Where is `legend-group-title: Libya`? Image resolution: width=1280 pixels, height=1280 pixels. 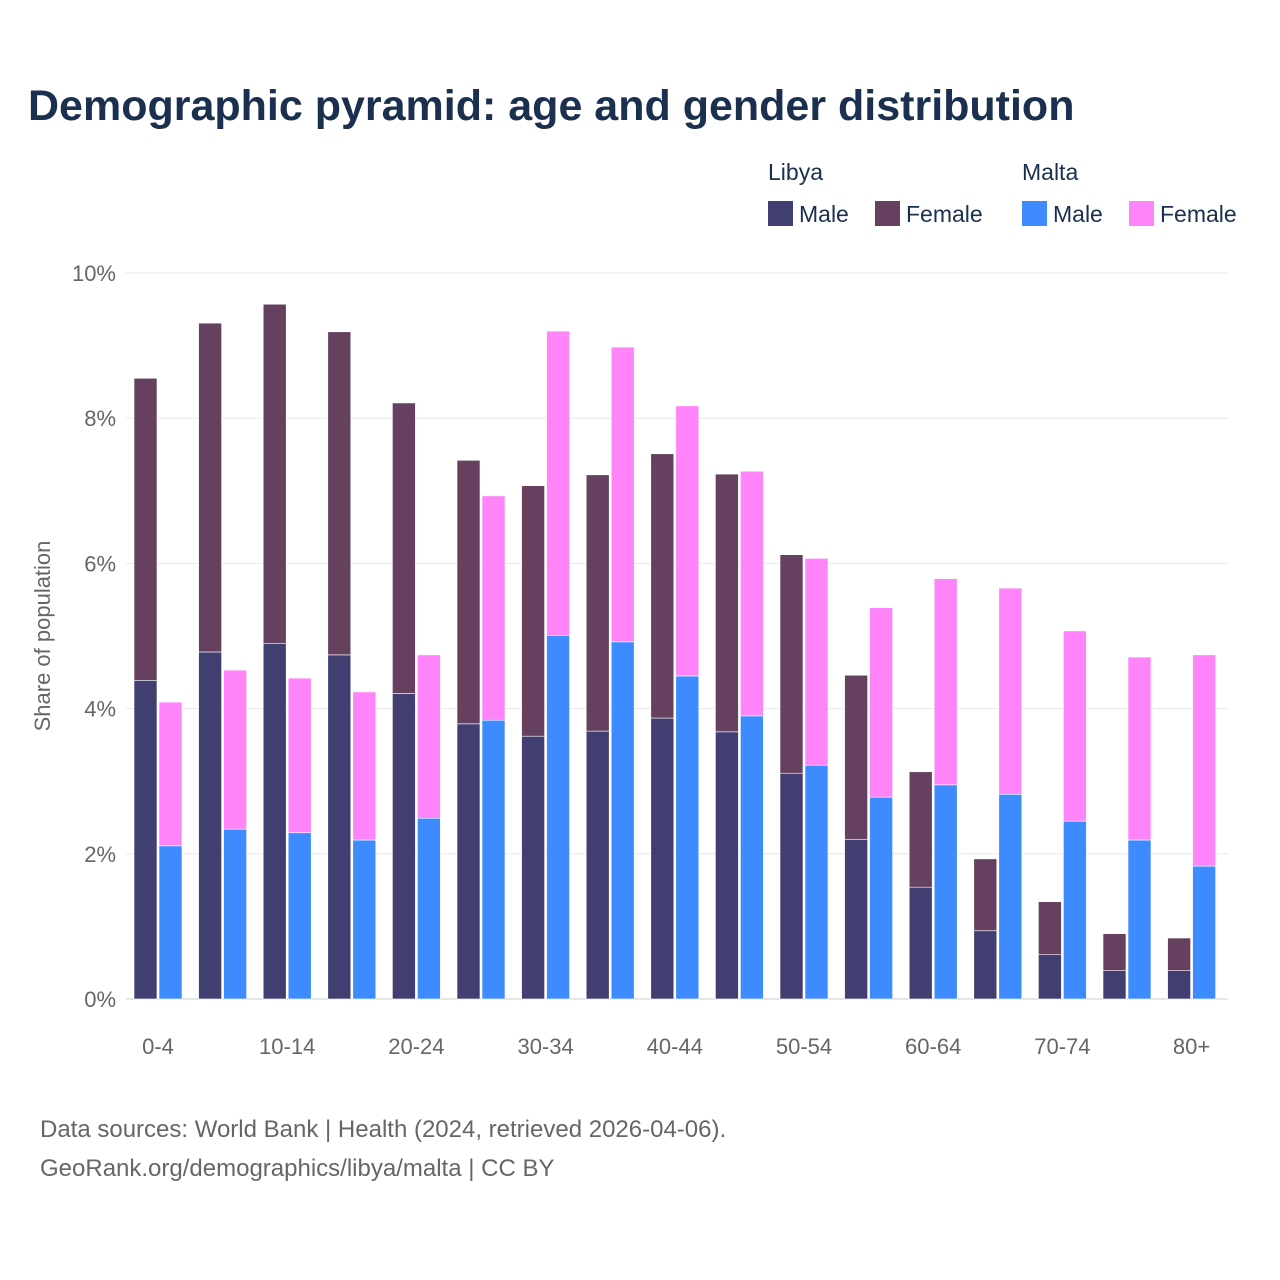 legend-group-title: Libya is located at coordinates (795, 172).